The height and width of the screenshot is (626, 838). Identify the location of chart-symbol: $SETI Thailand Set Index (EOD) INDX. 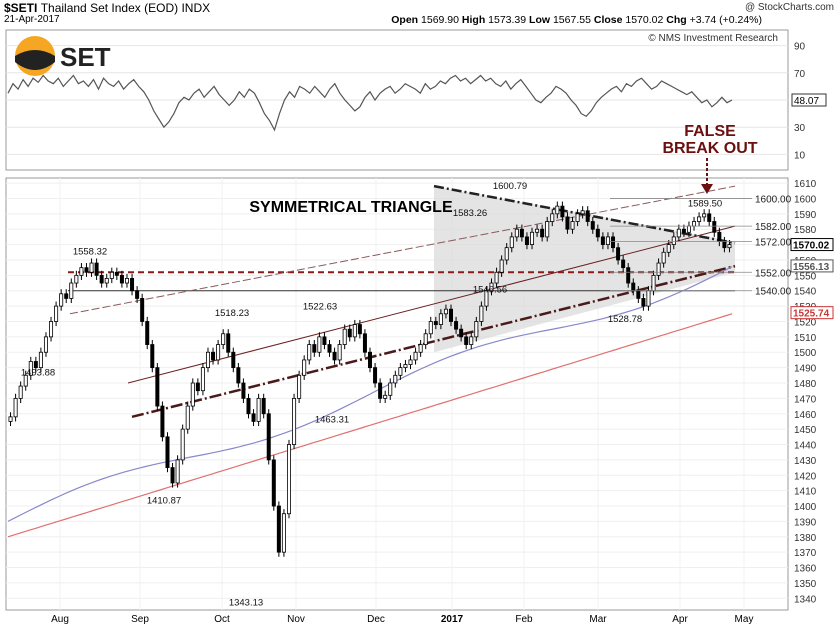
(107, 8).